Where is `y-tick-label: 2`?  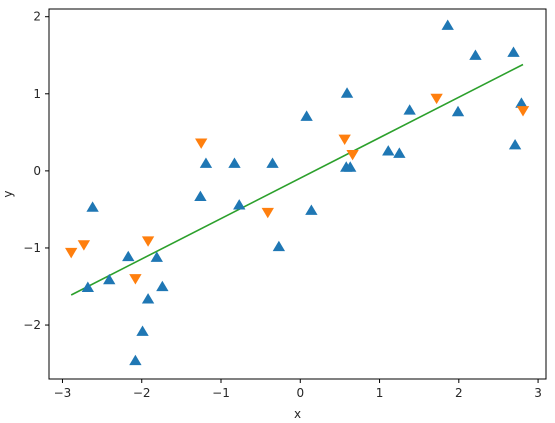 y-tick-label: 2 is located at coordinates (37, 17).